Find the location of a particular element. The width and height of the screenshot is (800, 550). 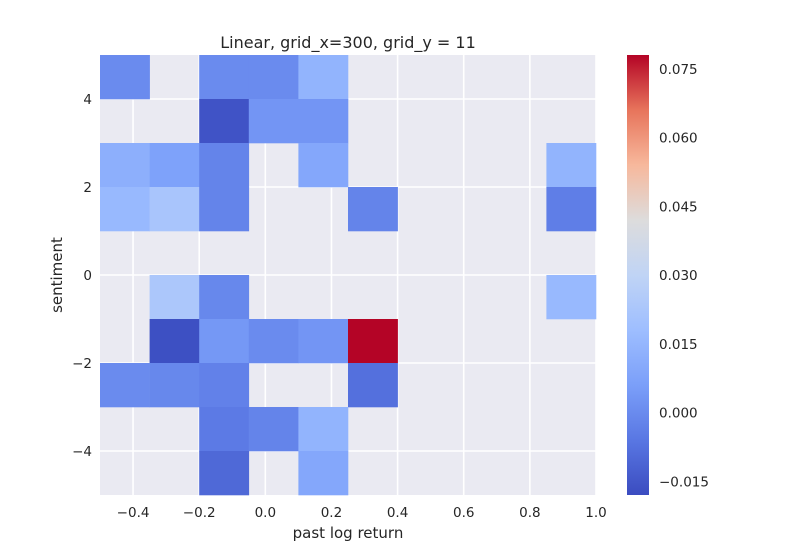

chart-title: Linear, grid_x=300, grid_y = 11 is located at coordinates (348, 43).